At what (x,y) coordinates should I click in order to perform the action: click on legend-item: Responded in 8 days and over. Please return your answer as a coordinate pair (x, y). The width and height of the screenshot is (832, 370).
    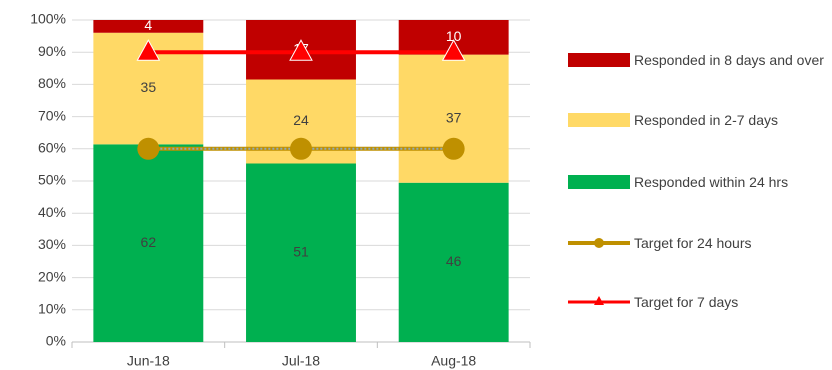
    Looking at the image, I should click on (698, 60).